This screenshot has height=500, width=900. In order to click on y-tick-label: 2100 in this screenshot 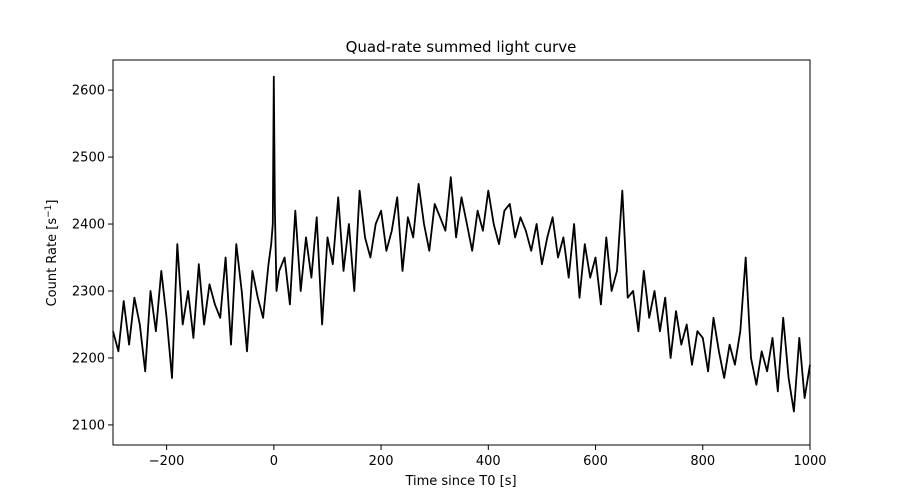, I will do `click(88, 425)`.